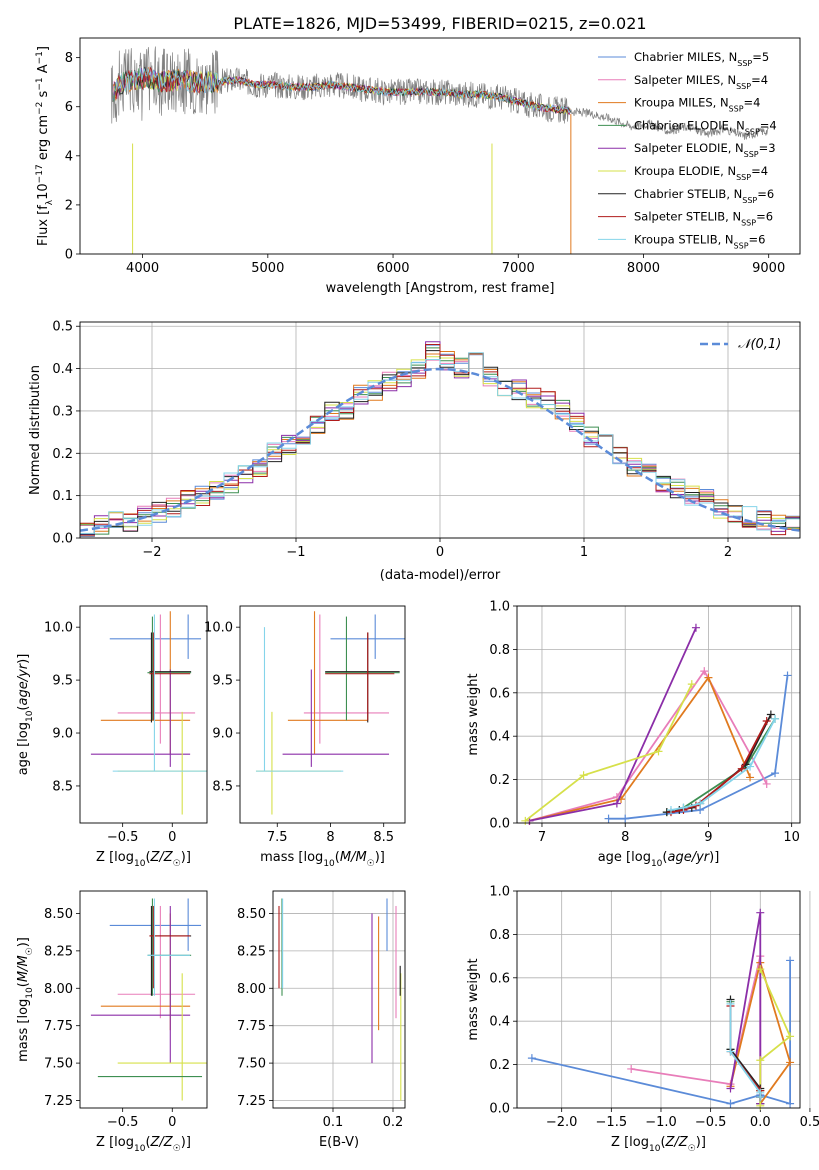  Describe the element at coordinates (62, 496) in the screenshot. I see `y-tick-label: 0.1` at that location.